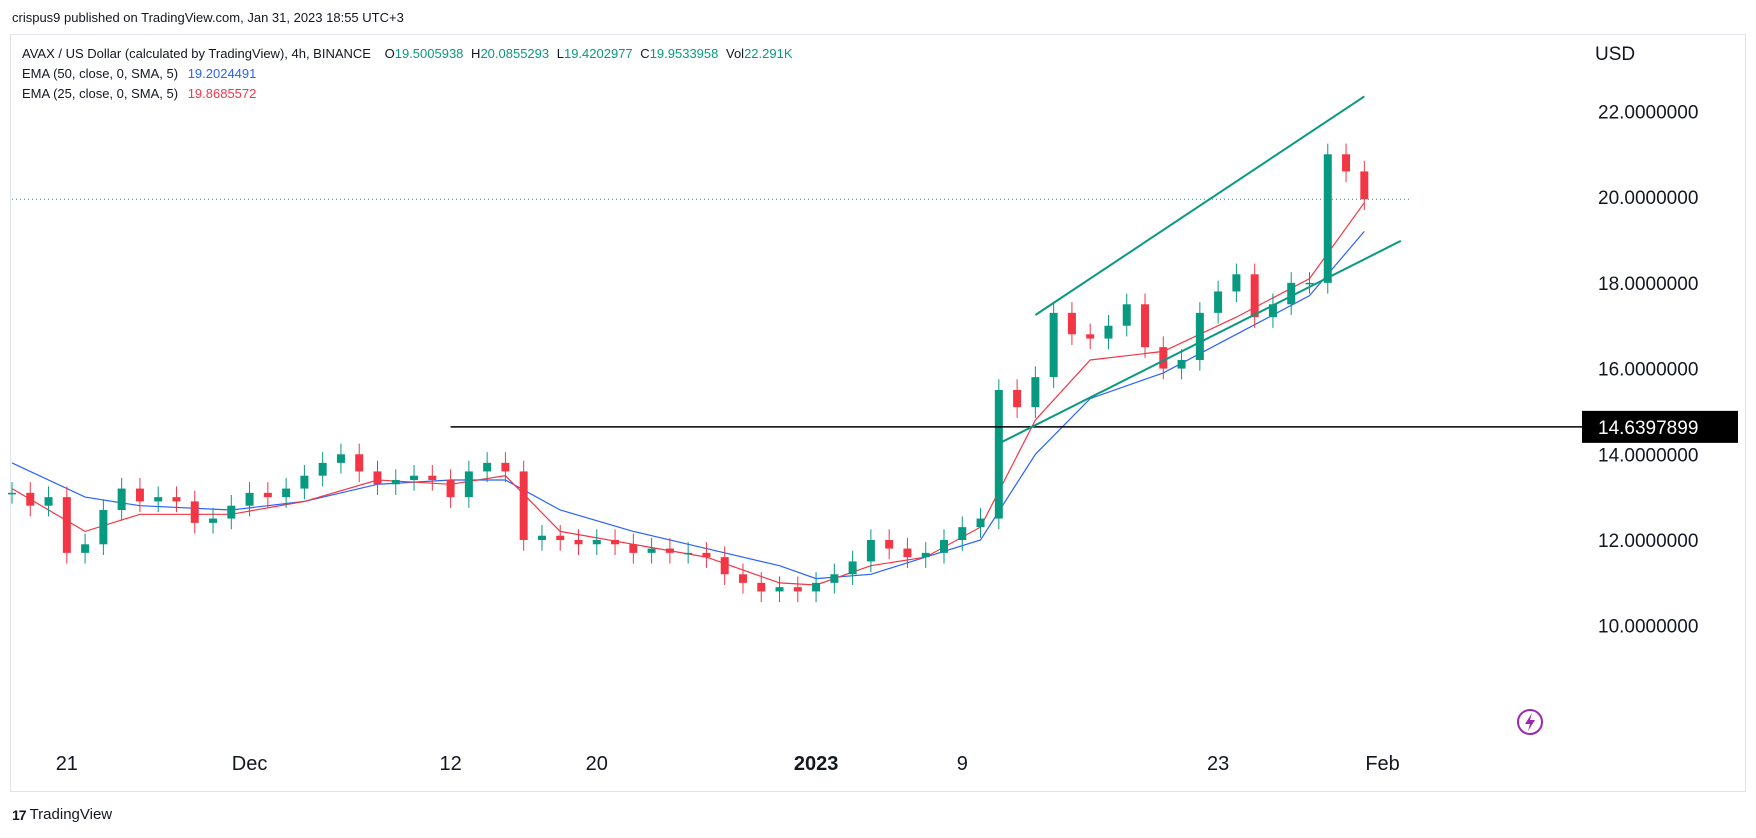  I want to click on open-value: 19.5005938, so click(429, 53).